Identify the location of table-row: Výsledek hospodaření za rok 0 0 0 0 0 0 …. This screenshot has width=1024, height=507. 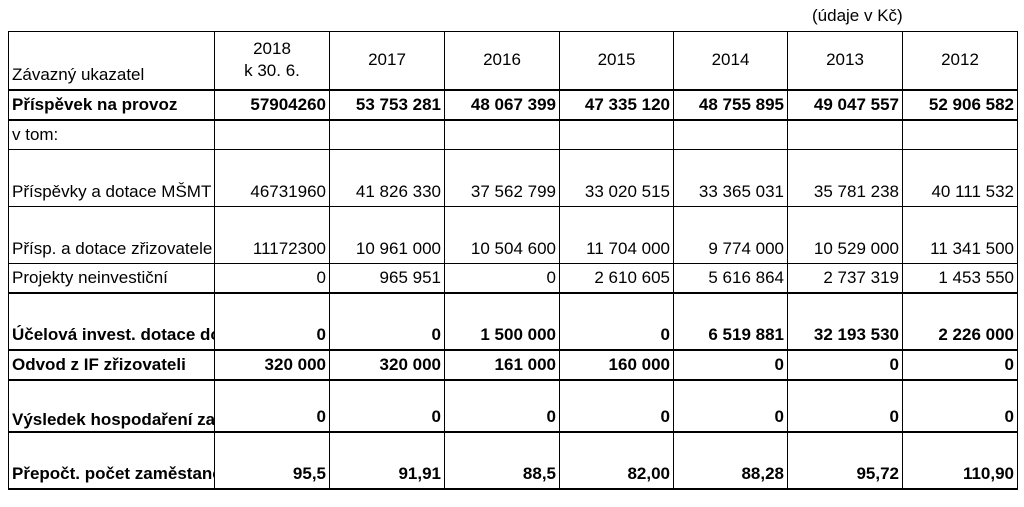
(513, 405).